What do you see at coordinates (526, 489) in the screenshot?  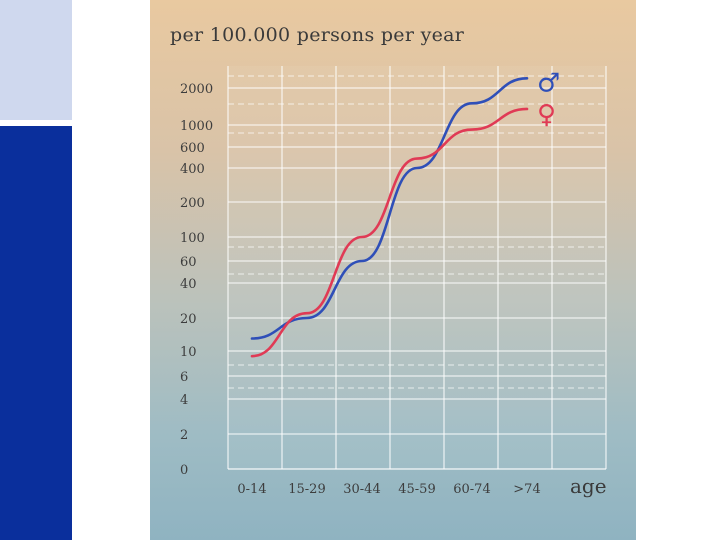 I see `x-tick-label: >74` at bounding box center [526, 489].